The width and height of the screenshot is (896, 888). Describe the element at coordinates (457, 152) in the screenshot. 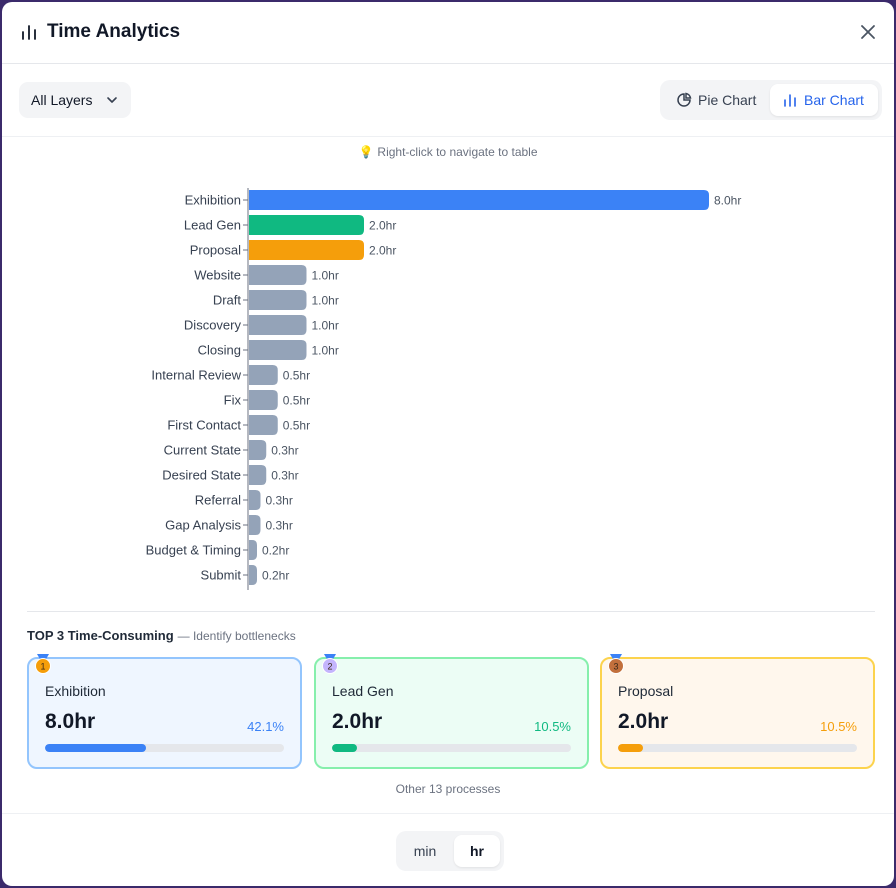

I see `hint-text: Right-click to navigate to table` at that location.